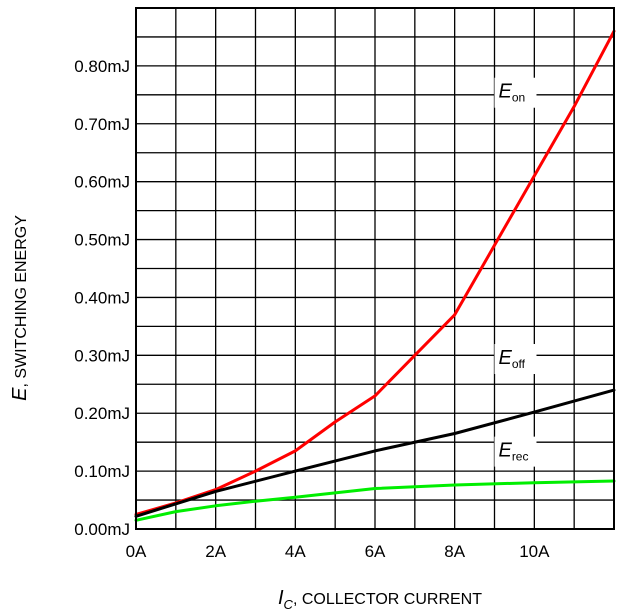 Image resolution: width=617 pixels, height=614 pixels. I want to click on series-label-eon: Eon, so click(511, 93).